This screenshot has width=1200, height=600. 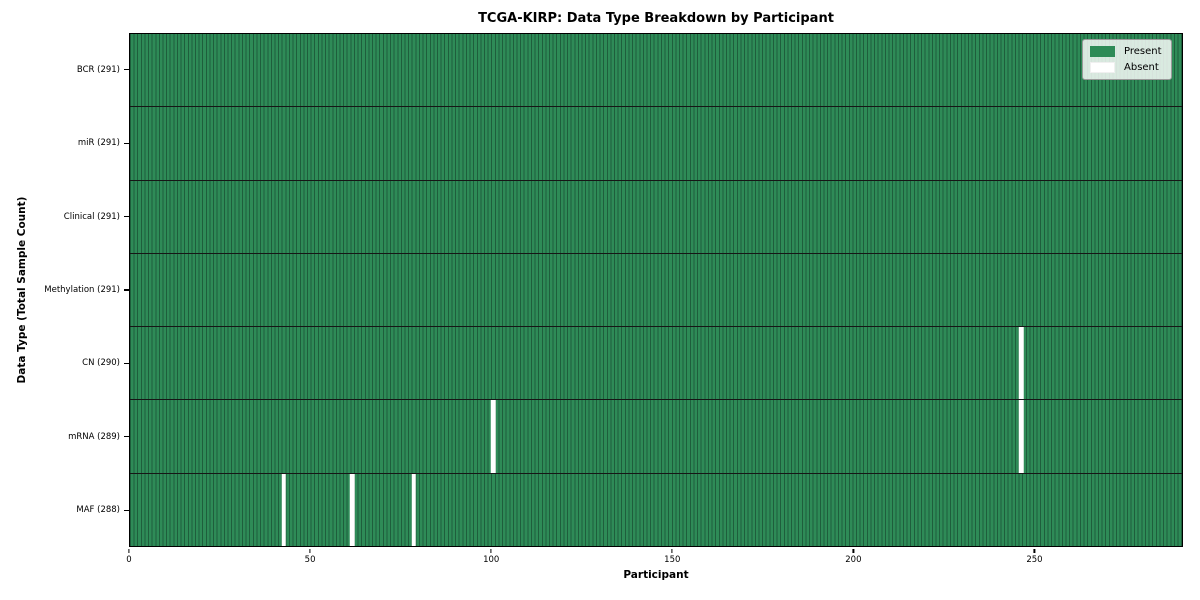 I want to click on data-type-row-mir, so click(x=656, y=144).